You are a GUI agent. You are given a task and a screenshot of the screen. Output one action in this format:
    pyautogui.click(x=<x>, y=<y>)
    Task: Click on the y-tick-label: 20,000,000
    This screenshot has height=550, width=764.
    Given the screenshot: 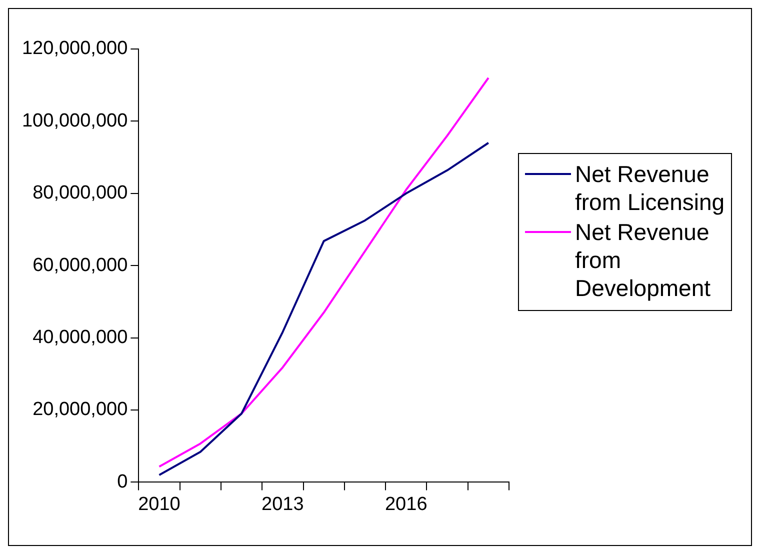 What is the action you would take?
    pyautogui.click(x=80, y=409)
    